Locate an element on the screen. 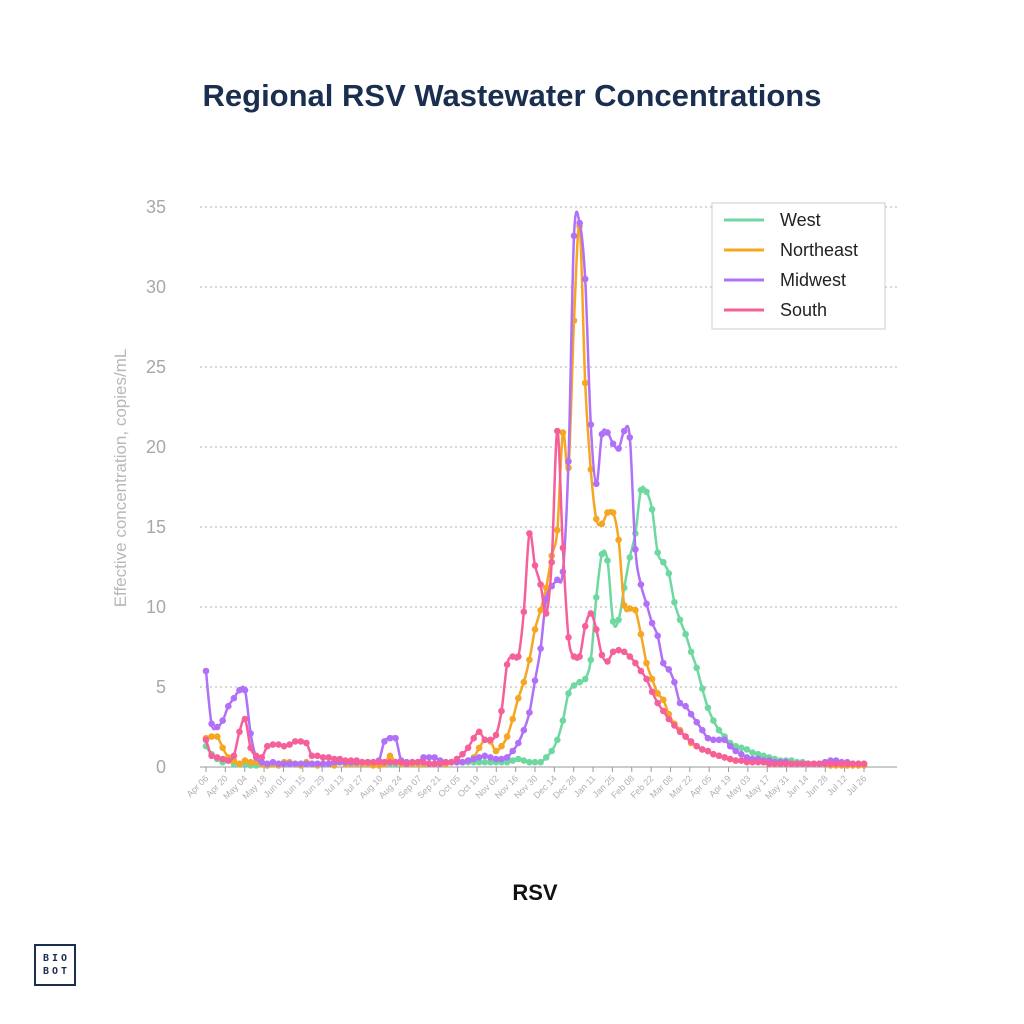  logo-line-1: BIO is located at coordinates (56, 958).